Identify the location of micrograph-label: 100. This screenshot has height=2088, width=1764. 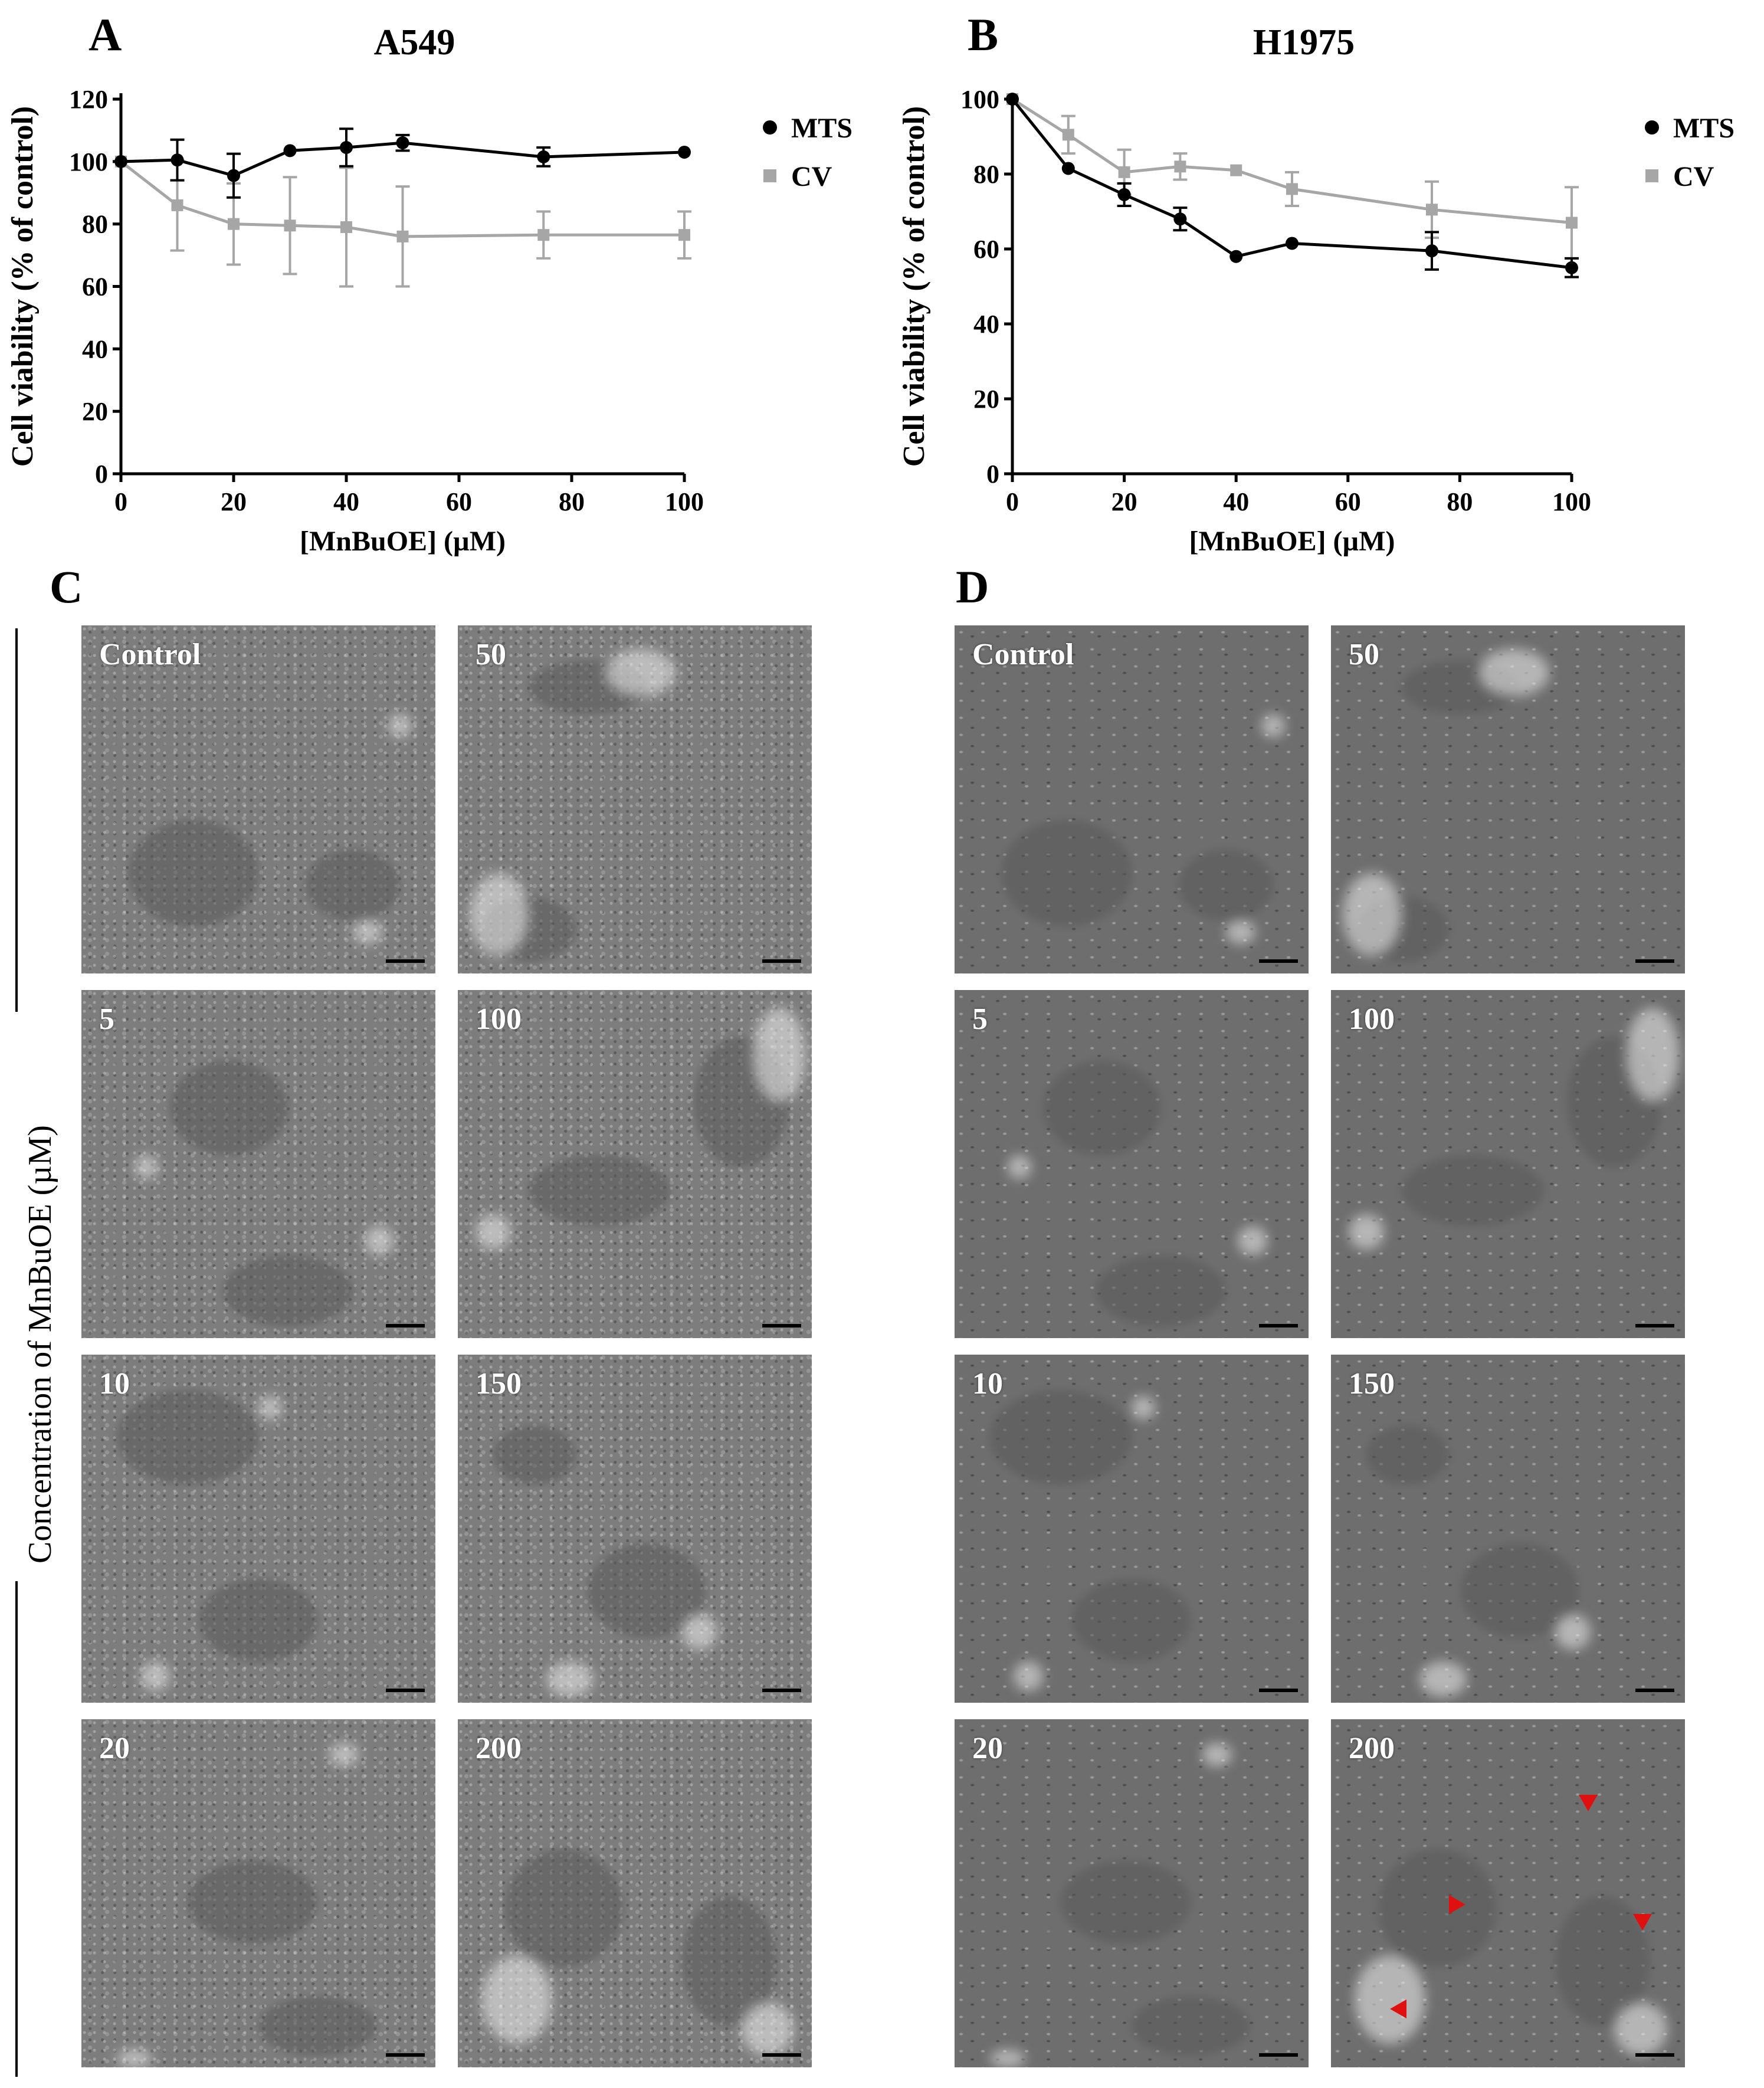
(1372, 1019).